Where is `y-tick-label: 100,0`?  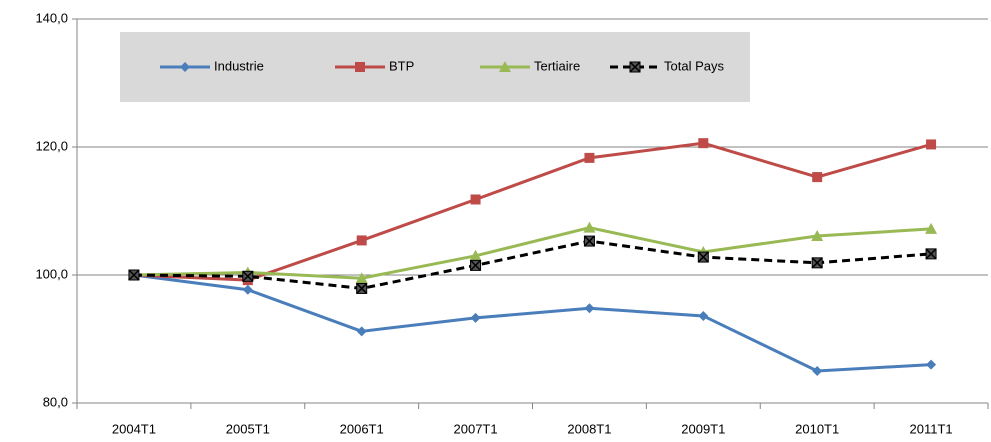 y-tick-label: 100,0 is located at coordinates (51, 273).